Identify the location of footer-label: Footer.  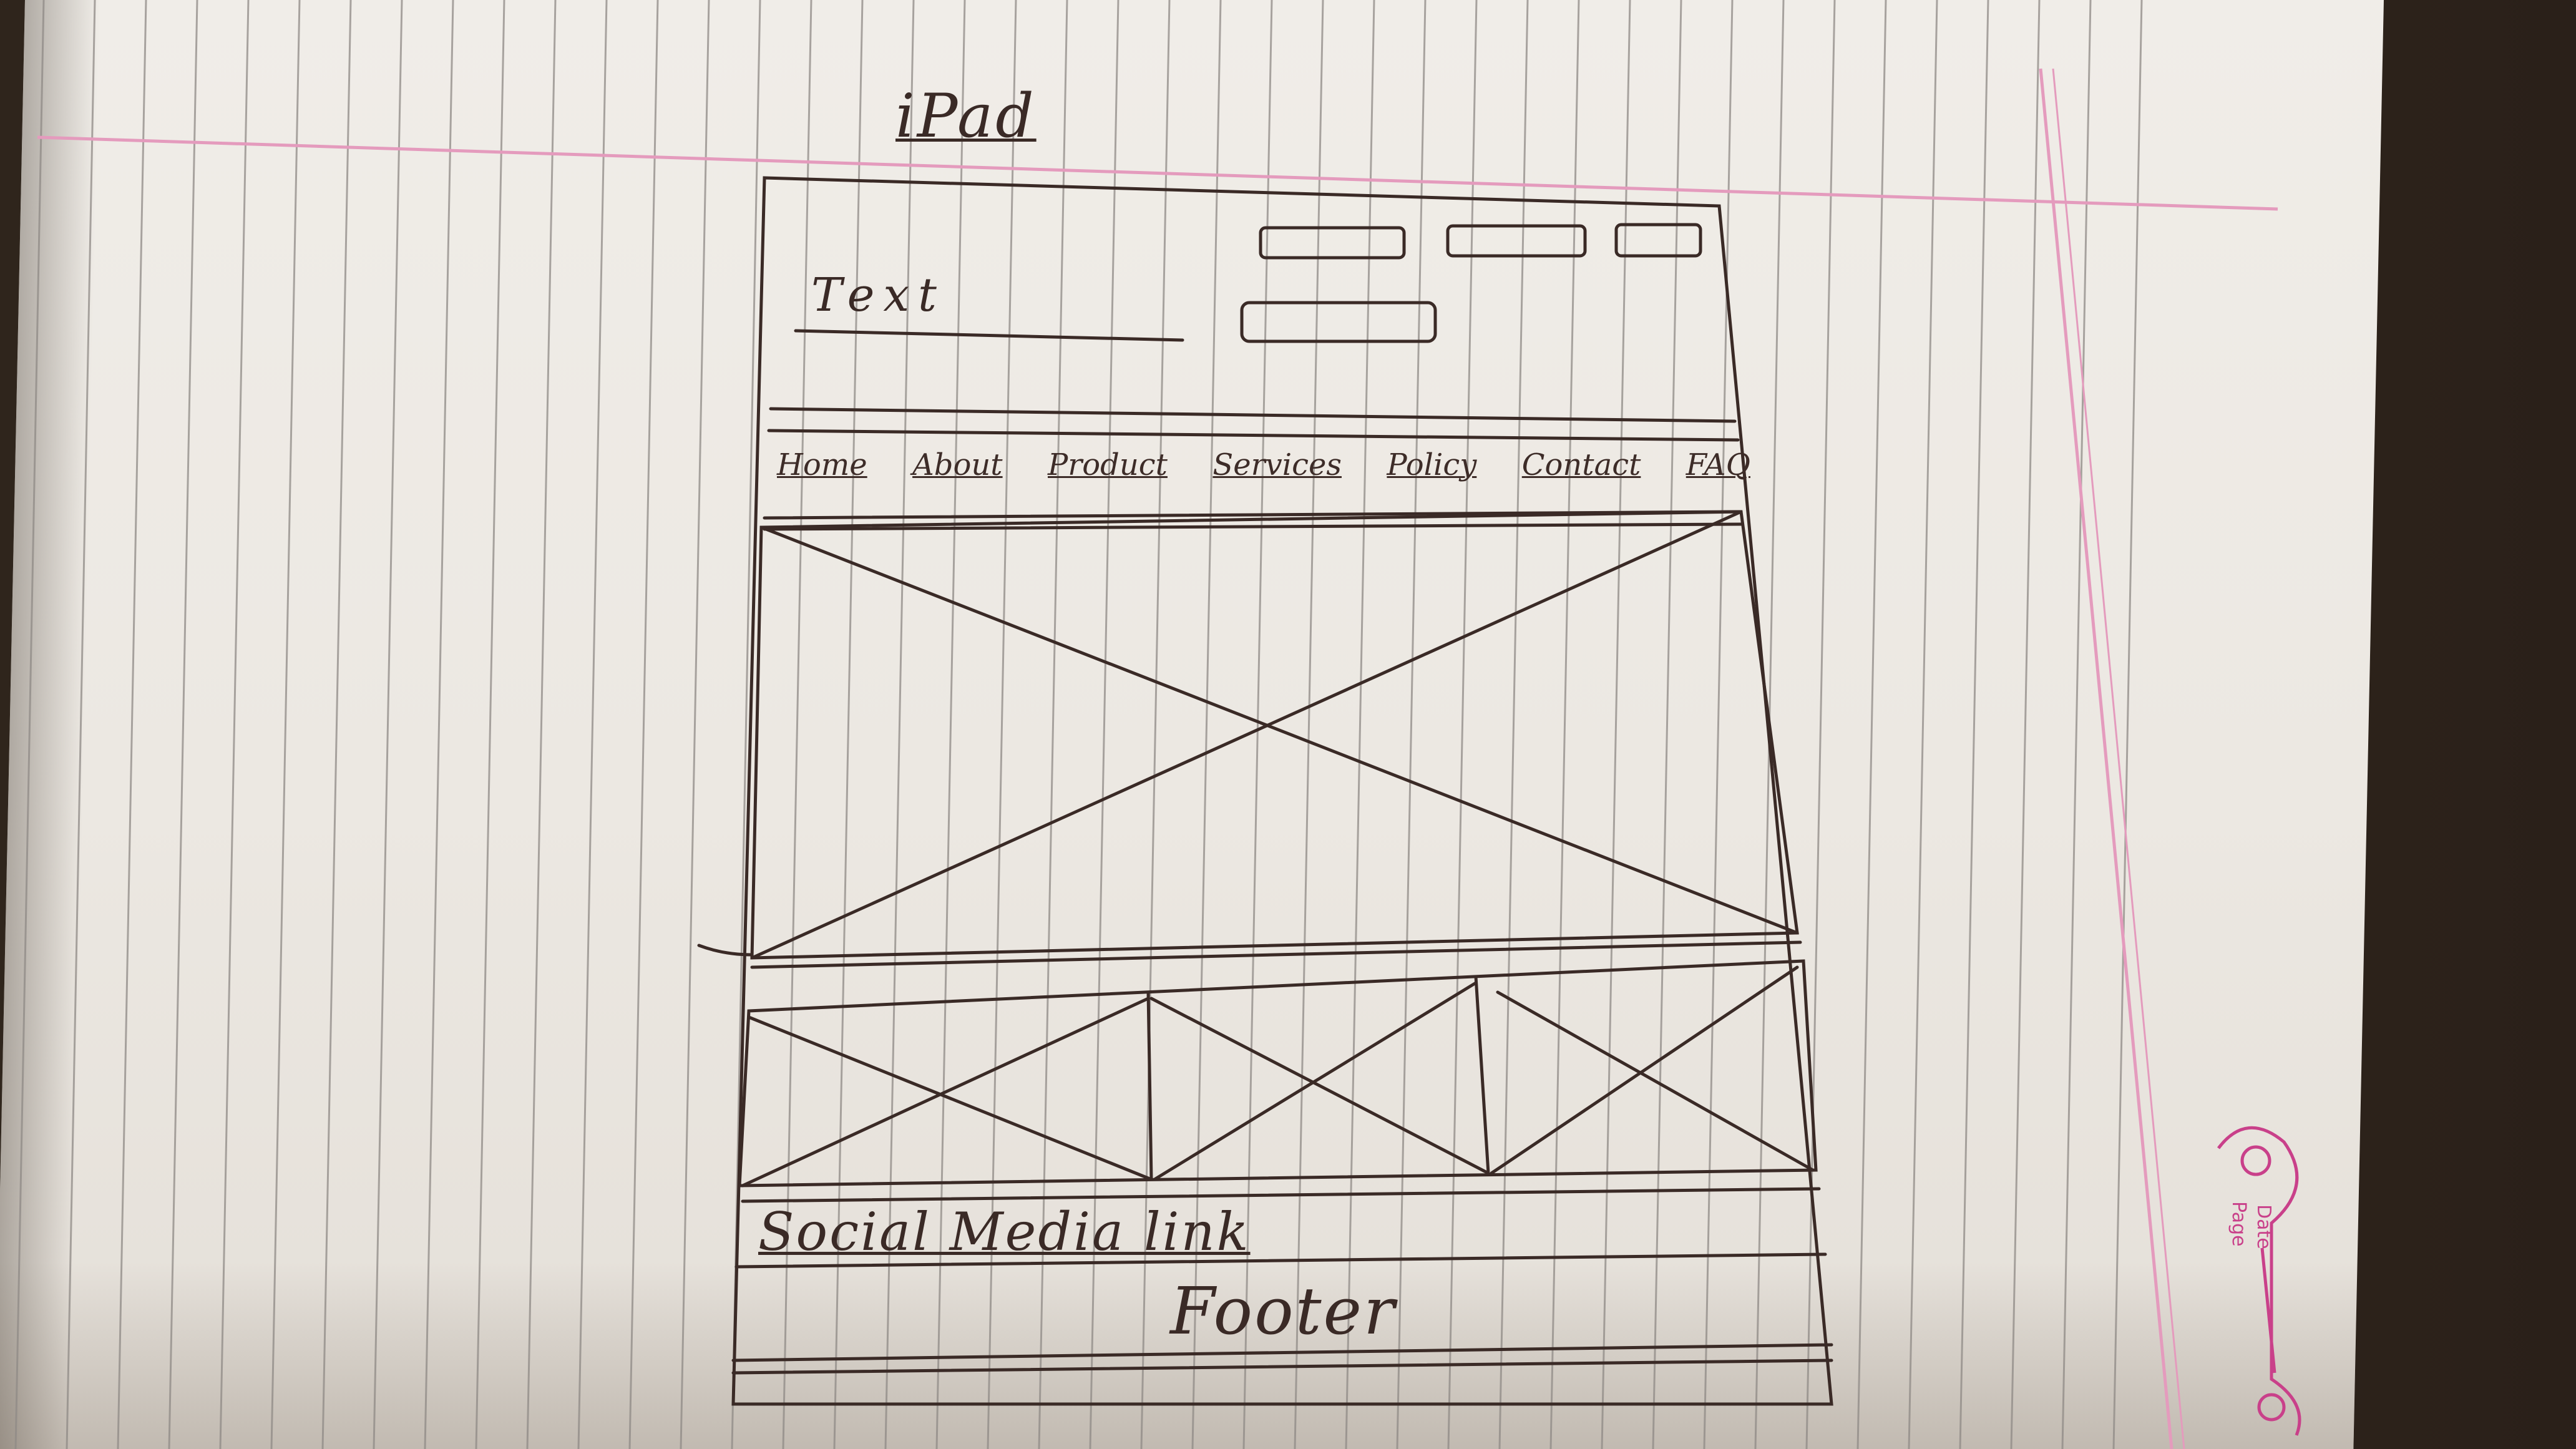
(1283, 1311).